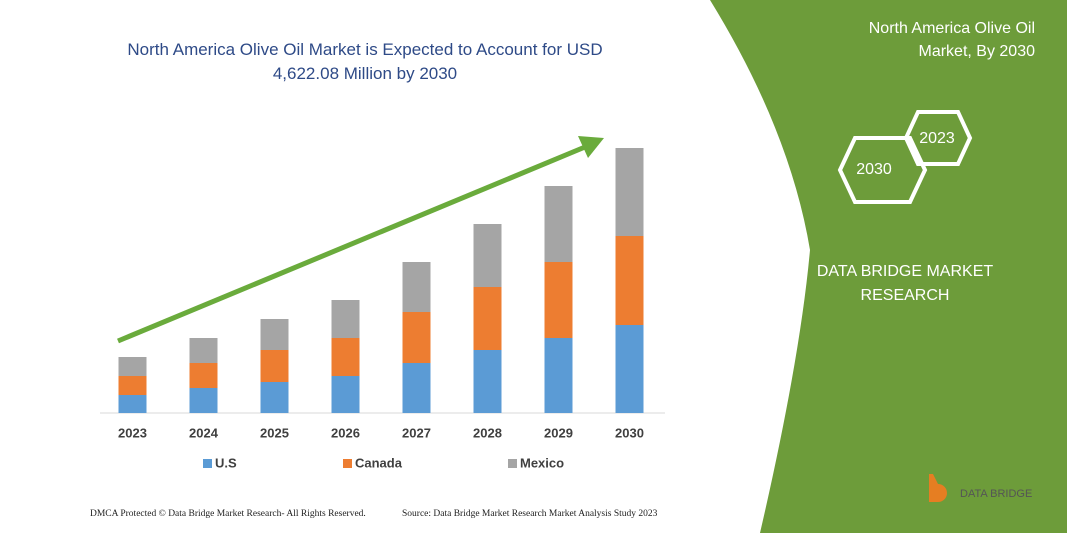  Describe the element at coordinates (874, 169) in the screenshot. I see `badge: 2030` at that location.